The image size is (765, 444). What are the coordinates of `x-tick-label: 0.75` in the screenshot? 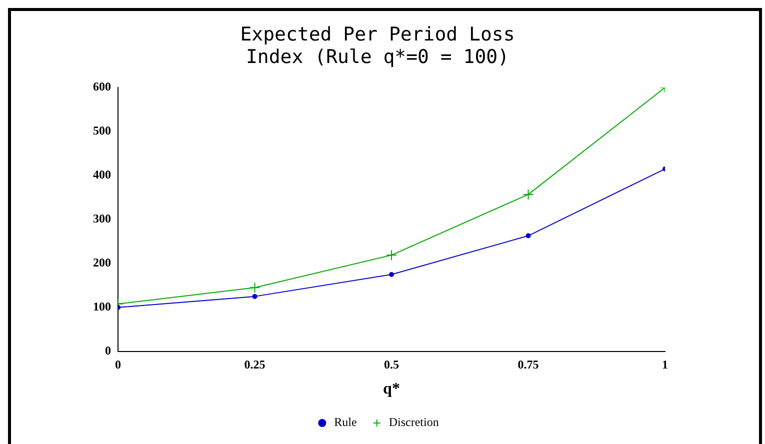 It's located at (528, 365).